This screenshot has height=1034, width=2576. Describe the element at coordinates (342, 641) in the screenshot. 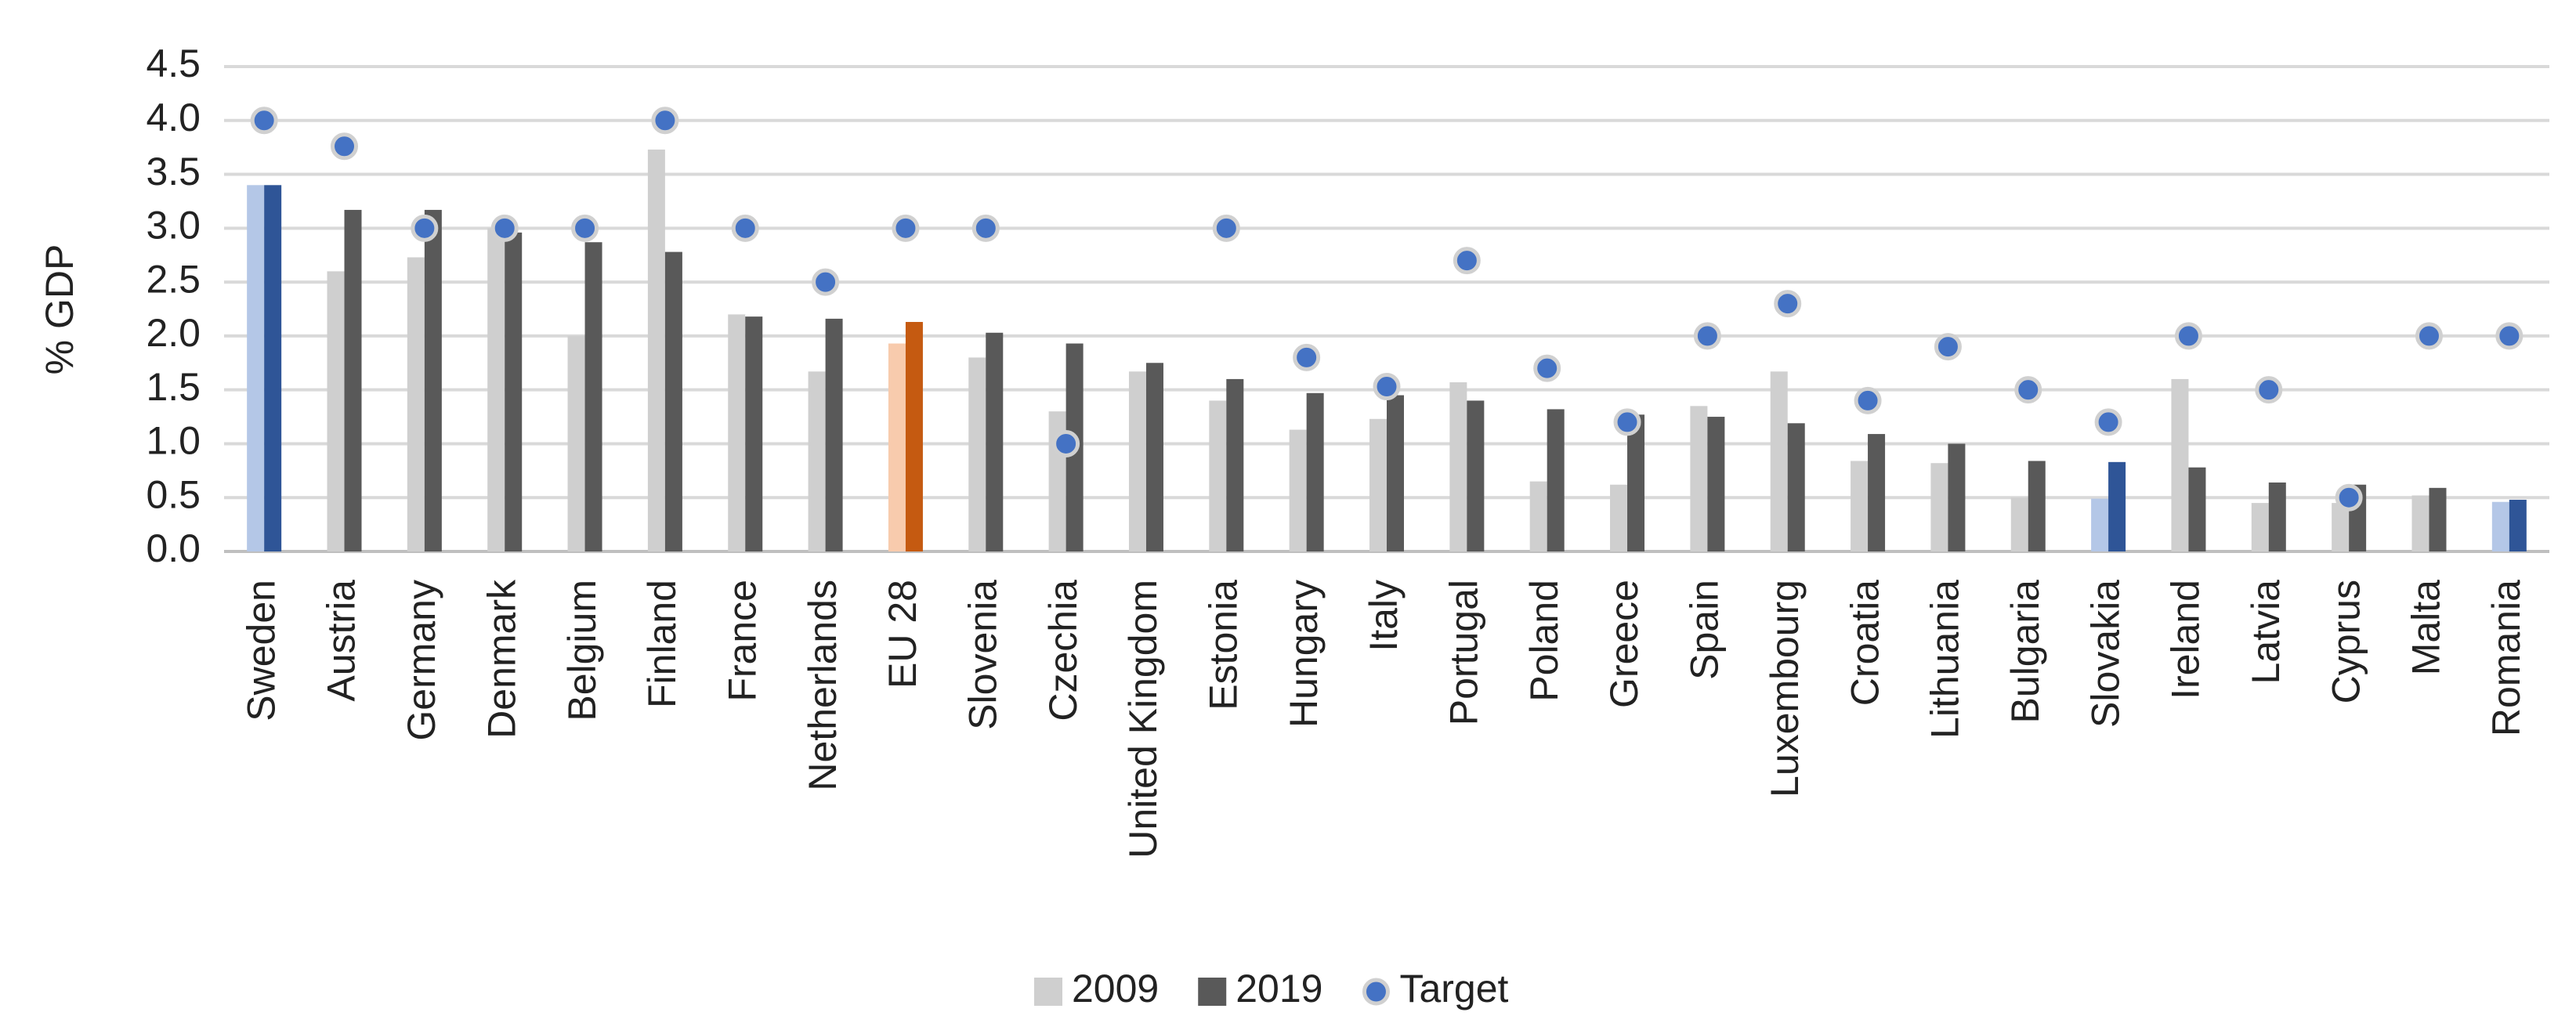

I see `x-tick-label: Austria` at that location.